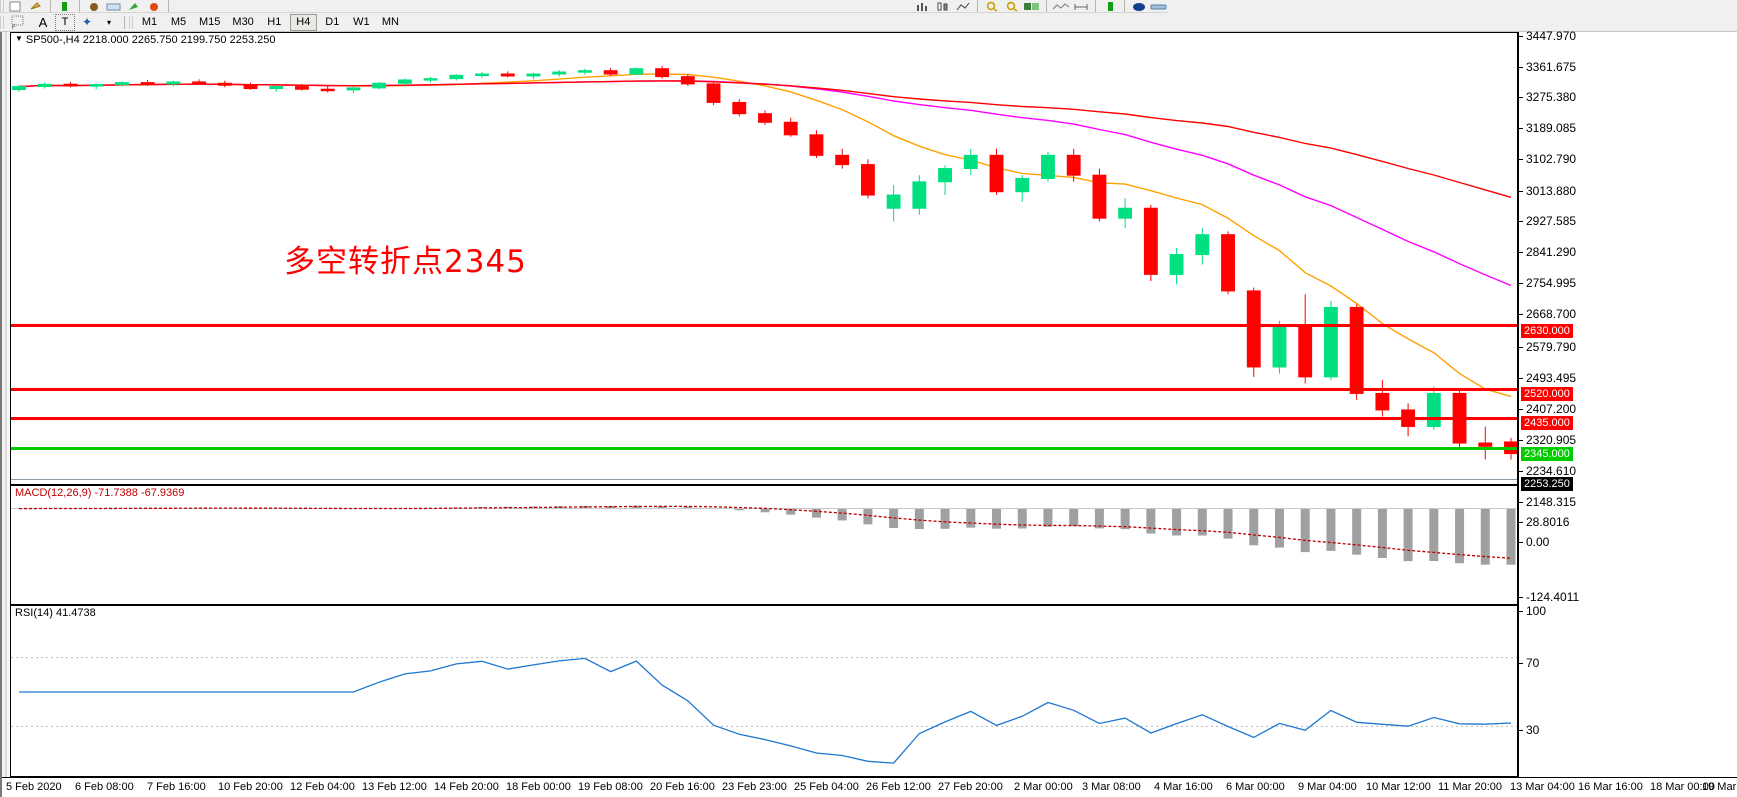  Describe the element at coordinates (43, 22) in the screenshot. I see `text-label-button: A` at that location.